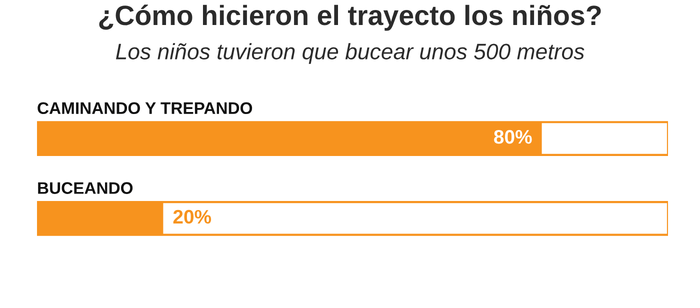 This screenshot has width=700, height=308. What do you see at coordinates (350, 17) in the screenshot?
I see `chart-title: ¿Cómo hicieron el trayecto los niños?` at bounding box center [350, 17].